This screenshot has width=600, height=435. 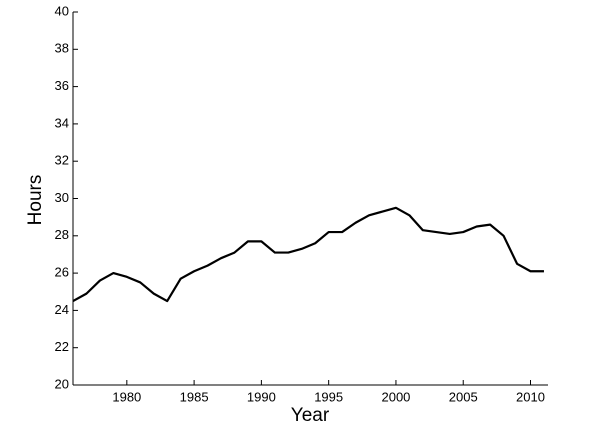 What do you see at coordinates (62, 48) in the screenshot?
I see `y-tick-label: 38` at bounding box center [62, 48].